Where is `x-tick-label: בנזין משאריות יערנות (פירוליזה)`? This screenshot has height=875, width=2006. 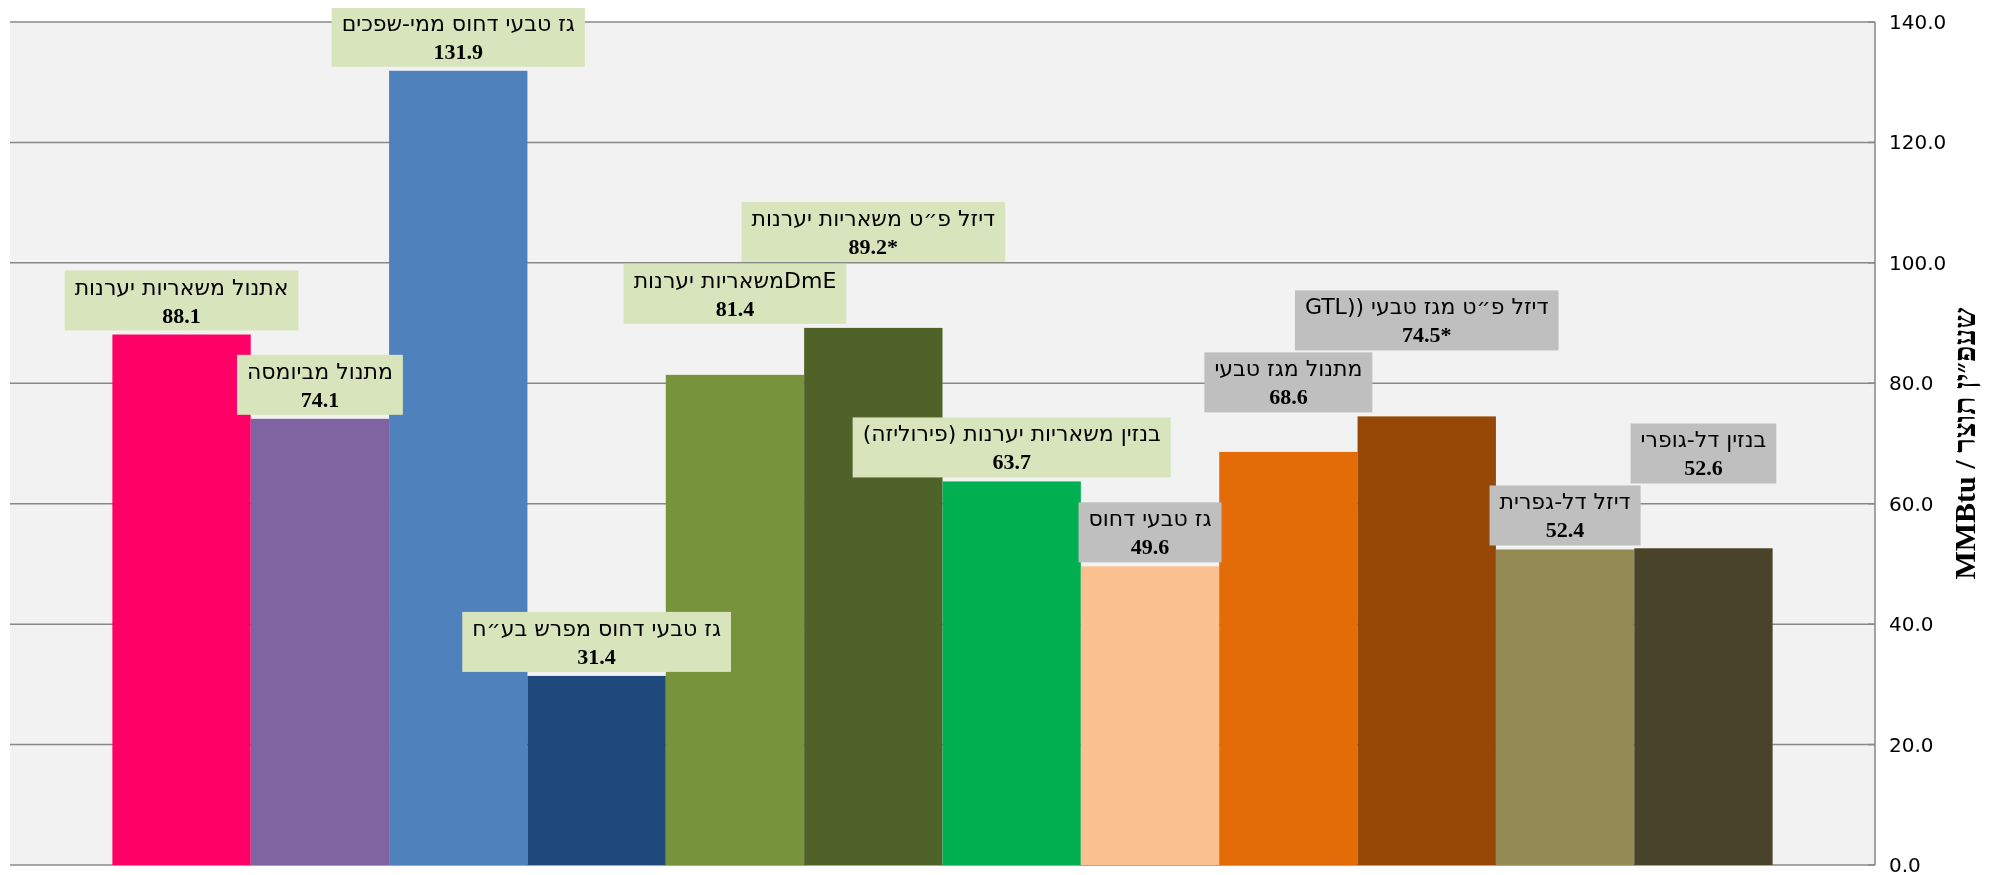
x-tick-label: בנזין משאריות יערנות (פירוליזה) is located at coordinates (1011, 434).